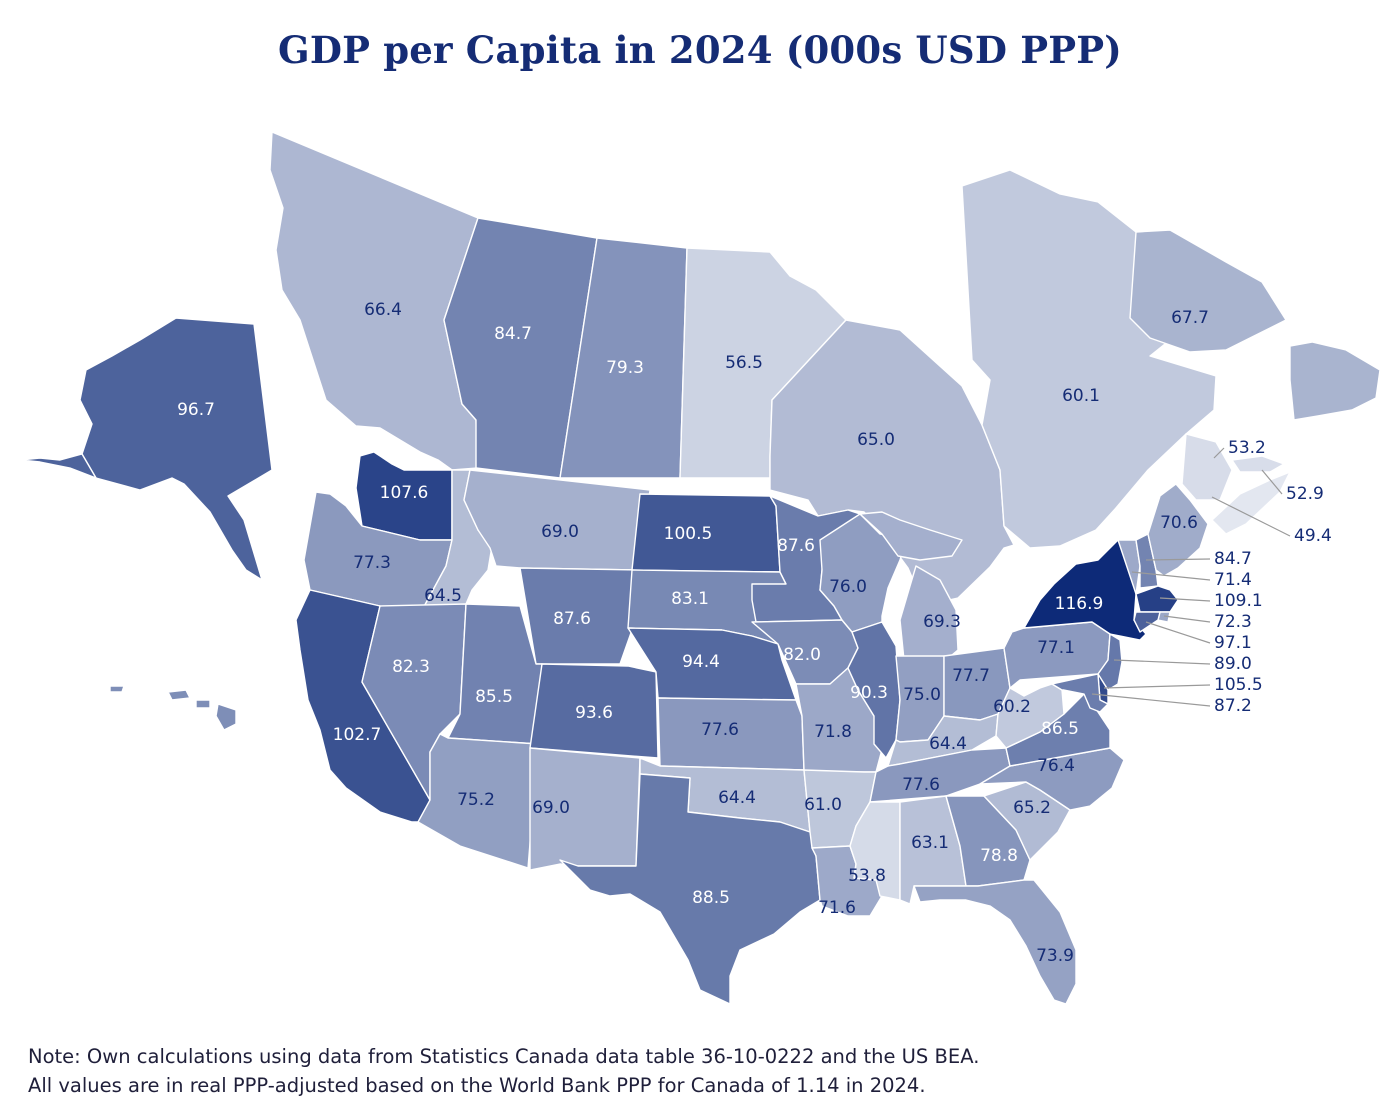 This screenshot has height=1118, width=1400. What do you see at coordinates (1219, 453) in the screenshot?
I see `leader-line-new-brunswick` at bounding box center [1219, 453].